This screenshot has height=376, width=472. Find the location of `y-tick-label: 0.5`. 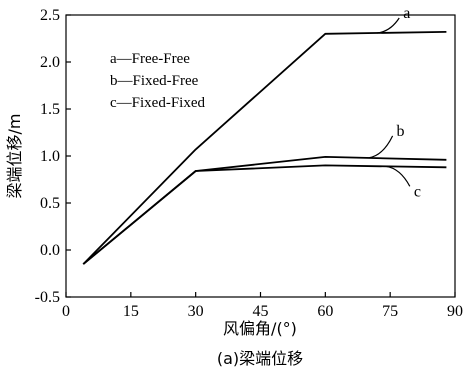

y-tick-label: 0.5 is located at coordinates (50, 203).